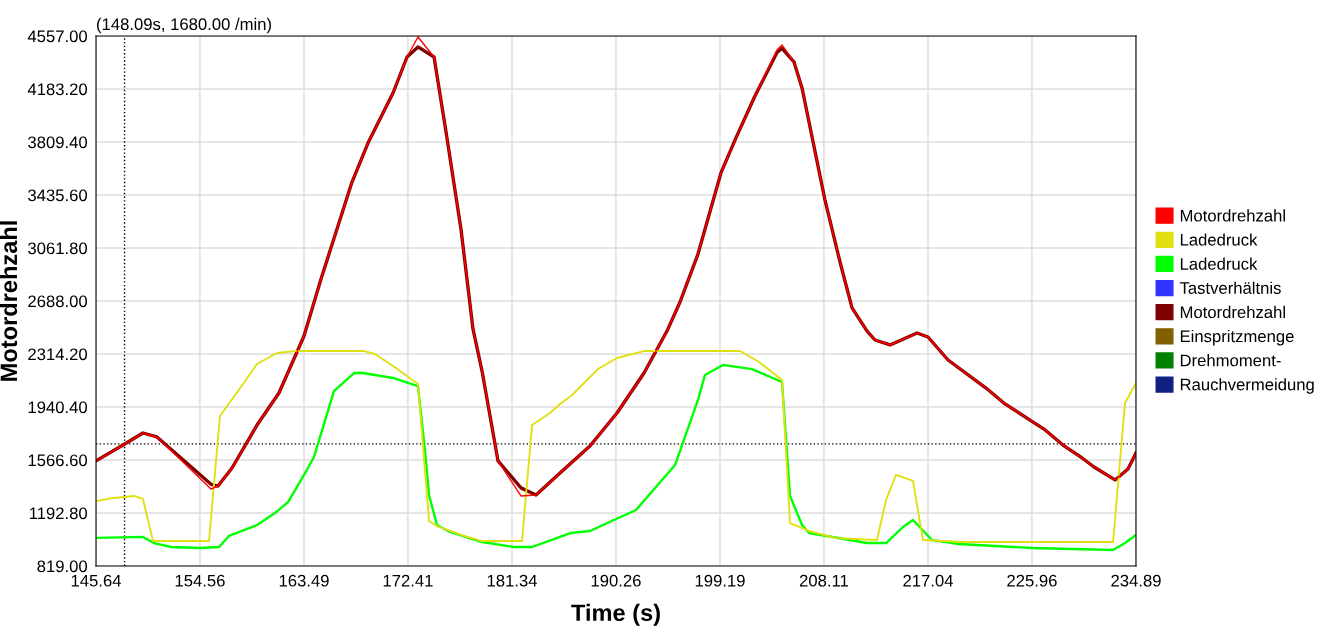 Image resolution: width=1343 pixels, height=633 pixels. What do you see at coordinates (720, 580) in the screenshot?
I see `x-tick-label: 199.19` at bounding box center [720, 580].